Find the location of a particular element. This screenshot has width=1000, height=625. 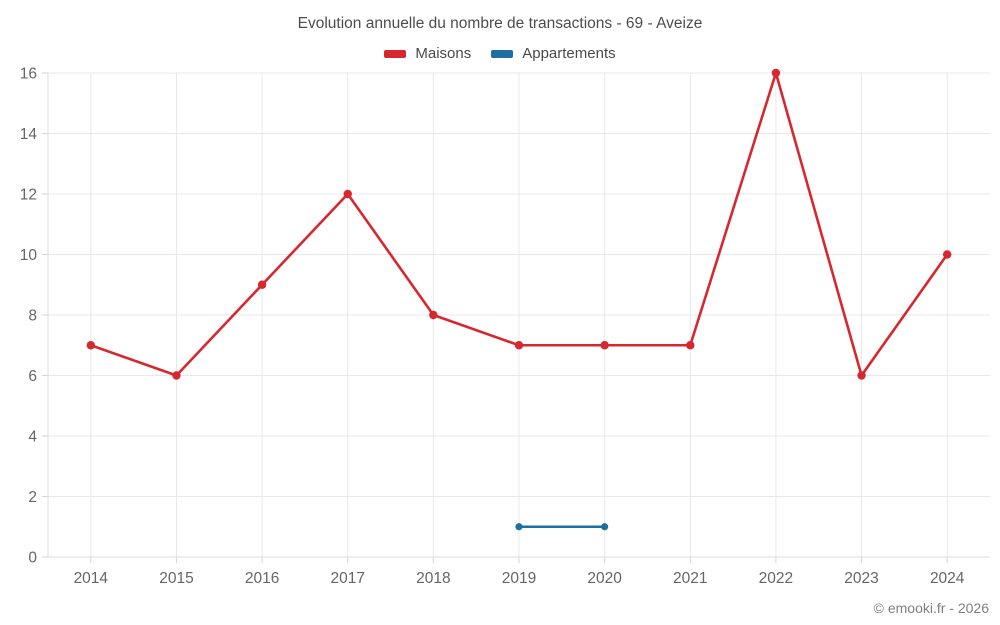

x-axis-label: 2021 is located at coordinates (690, 578).